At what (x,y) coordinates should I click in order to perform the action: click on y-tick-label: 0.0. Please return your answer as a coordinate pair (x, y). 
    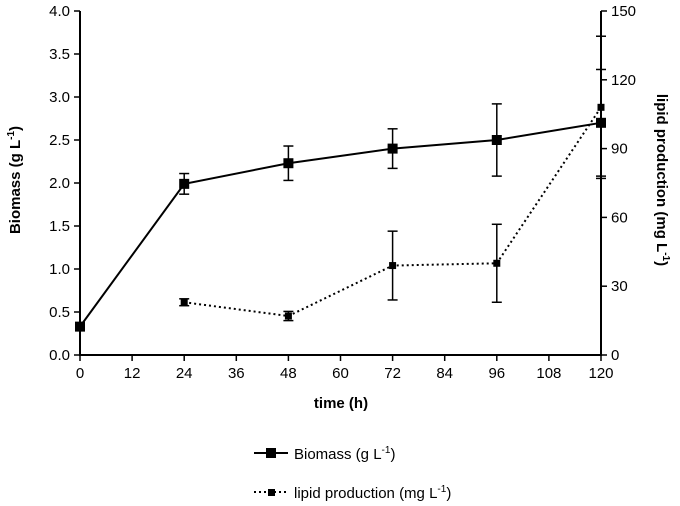
    Looking at the image, I should click on (59, 355).